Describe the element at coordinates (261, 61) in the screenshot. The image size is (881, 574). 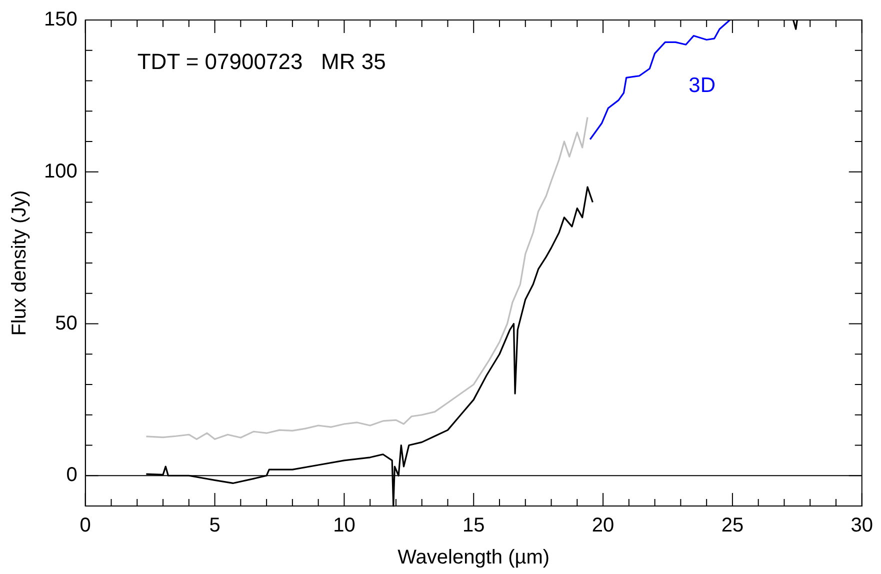
I see `annotation: TDT = 07900723 MR 35` at that location.